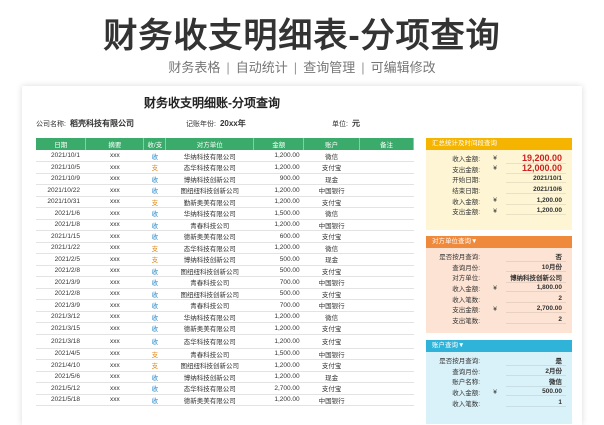 This screenshot has height=425, width=604. I want to click on account-row-value: 2月份, so click(536, 371).